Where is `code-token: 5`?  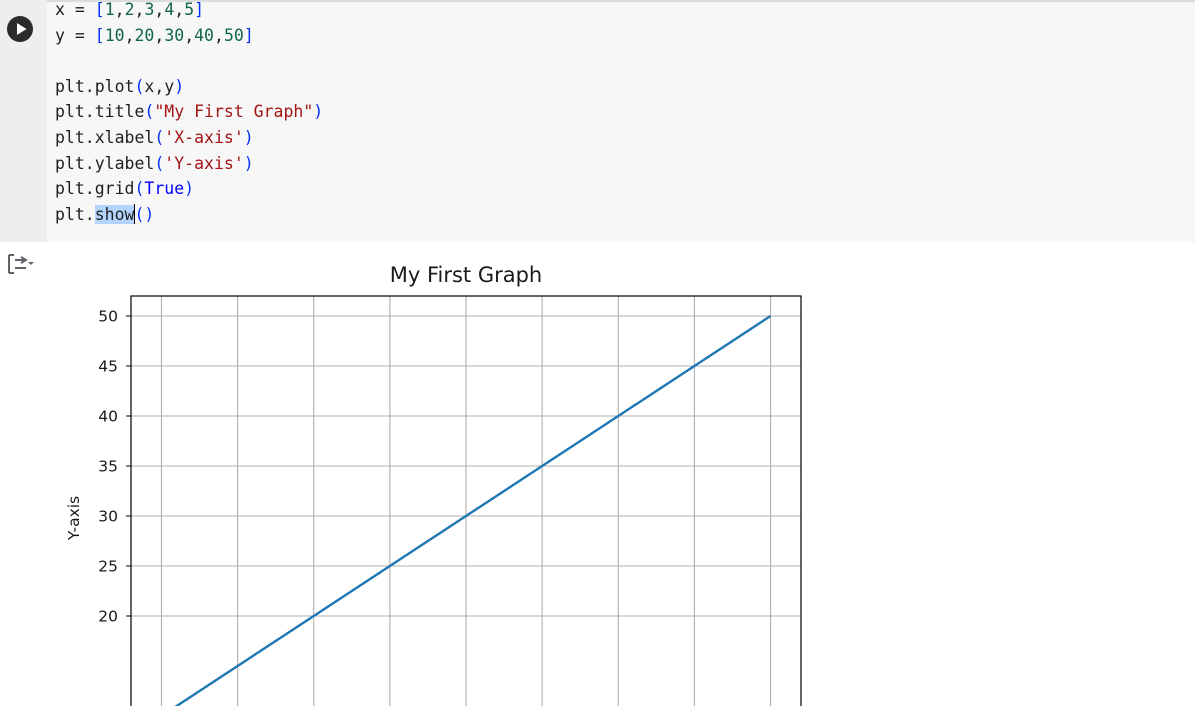
code-token: 5 is located at coordinates (189, 9).